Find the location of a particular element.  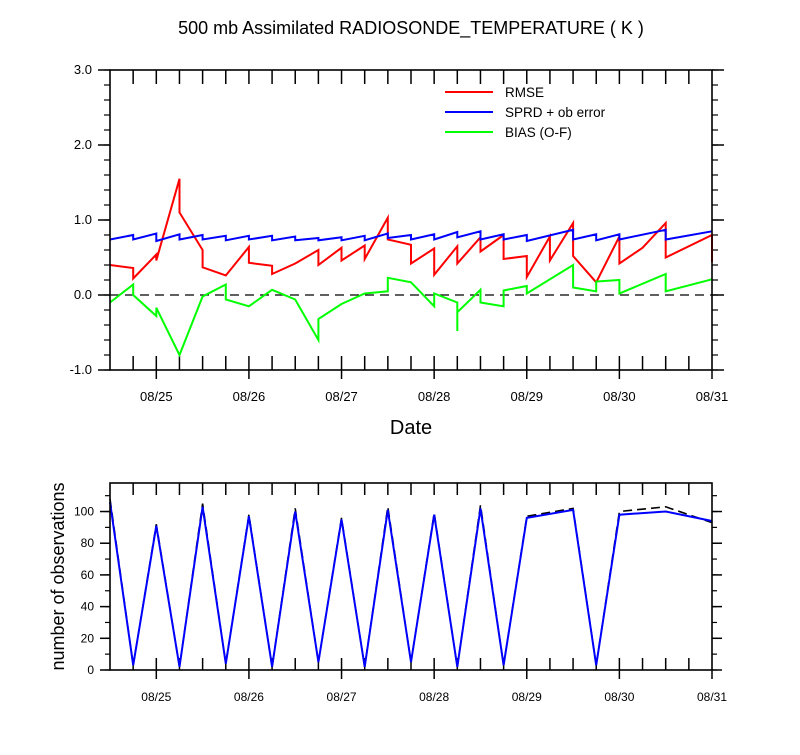

series-line-sprd-ob-error is located at coordinates (411, 235).